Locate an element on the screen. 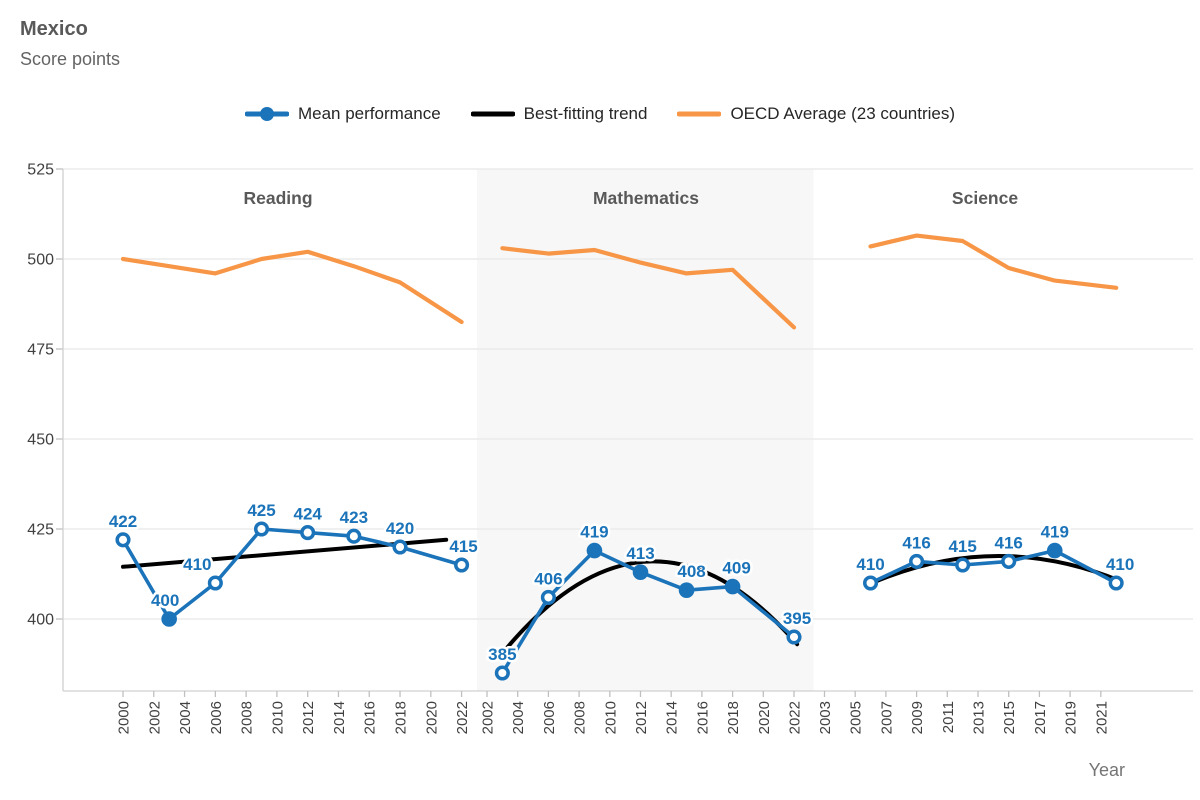  data-point-label: 409 is located at coordinates (736, 568).